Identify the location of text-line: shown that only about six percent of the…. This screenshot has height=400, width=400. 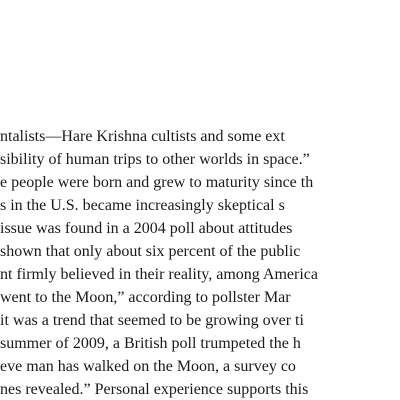
(150, 251).